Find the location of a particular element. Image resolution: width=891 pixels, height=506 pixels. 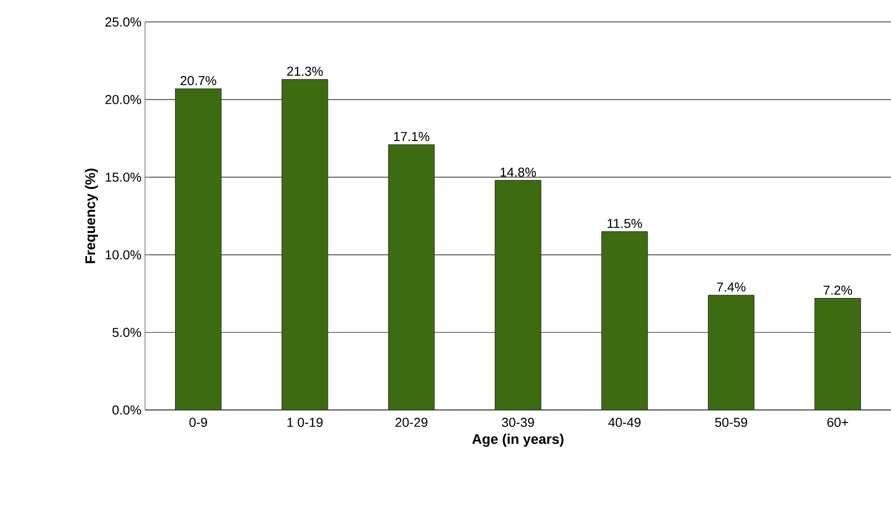

x-tick-label: 1 0-19 is located at coordinates (305, 422).